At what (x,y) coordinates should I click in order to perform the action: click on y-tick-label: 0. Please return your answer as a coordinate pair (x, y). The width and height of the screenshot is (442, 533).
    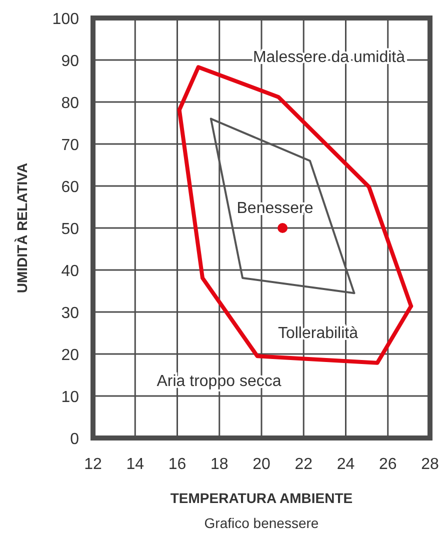
    Looking at the image, I should click on (75, 439).